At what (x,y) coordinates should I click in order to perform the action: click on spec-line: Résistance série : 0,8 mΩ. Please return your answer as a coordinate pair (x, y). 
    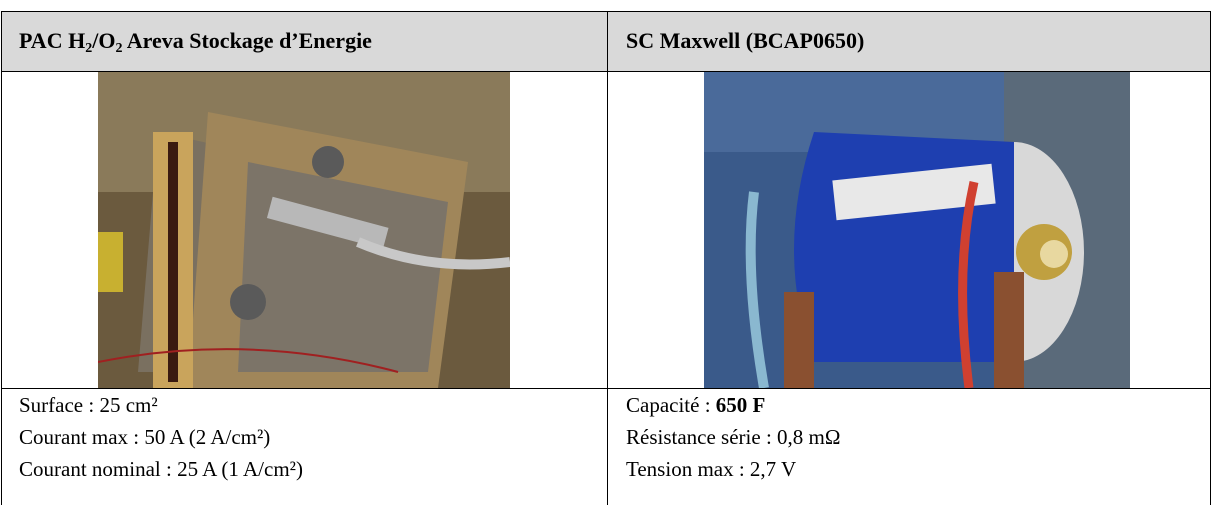
    Looking at the image, I should click on (733, 437).